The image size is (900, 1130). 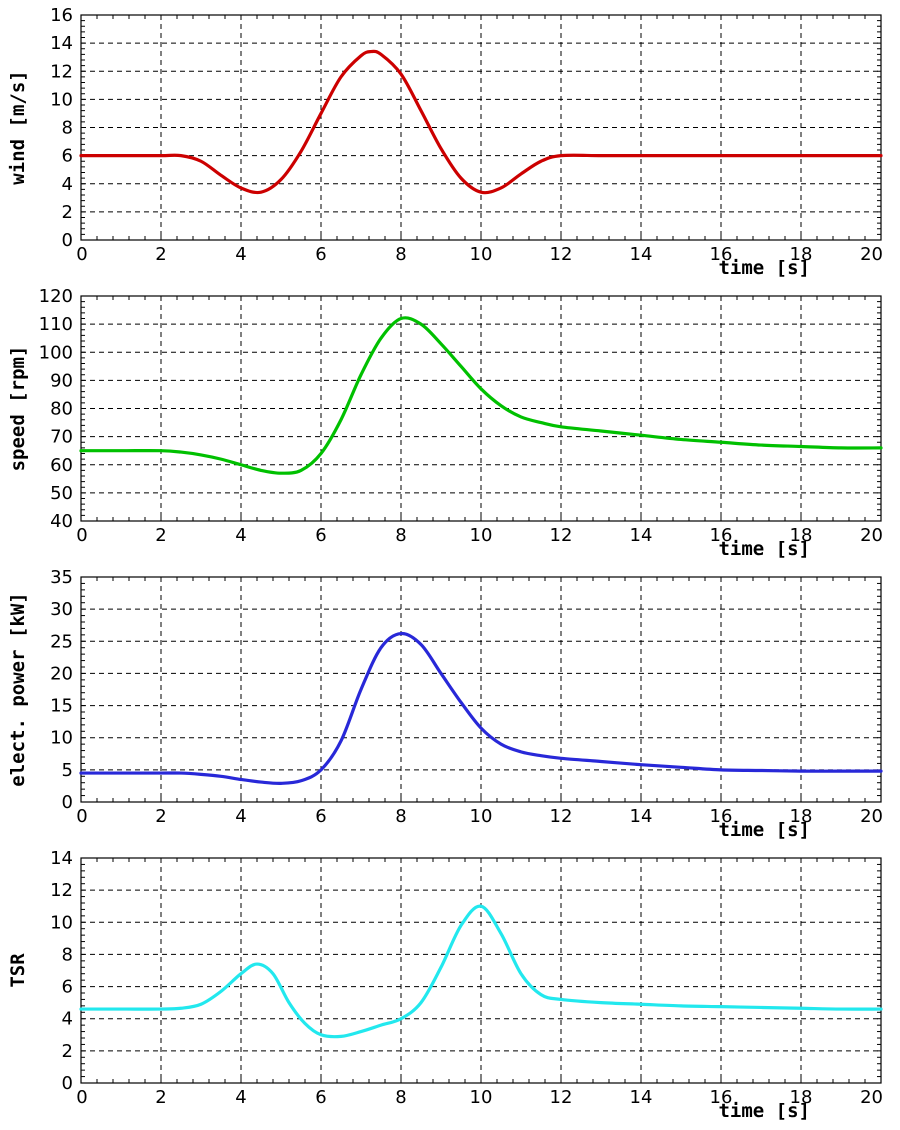 What do you see at coordinates (61, 641) in the screenshot?
I see `y-tick-label: 25` at bounding box center [61, 641].